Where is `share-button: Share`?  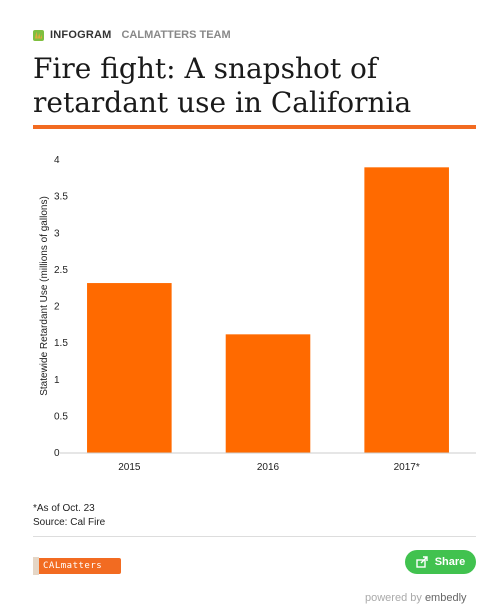 share-button: Share is located at coordinates (440, 562).